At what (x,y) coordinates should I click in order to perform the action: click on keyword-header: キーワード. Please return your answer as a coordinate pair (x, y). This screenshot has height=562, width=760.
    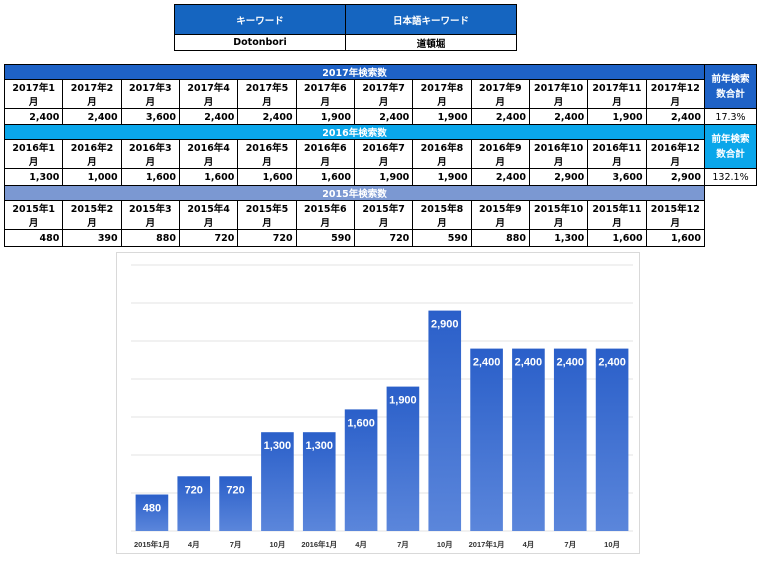
    Looking at the image, I should click on (260, 19).